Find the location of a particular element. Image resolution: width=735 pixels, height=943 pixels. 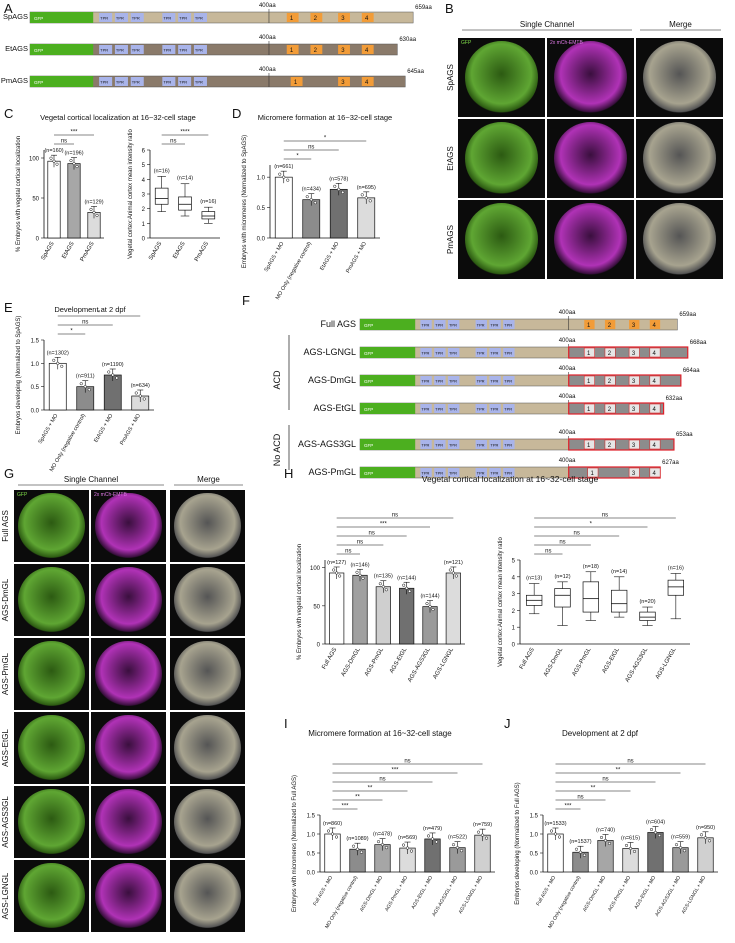

n-label: (n=479) is located at coordinates (432, 829).